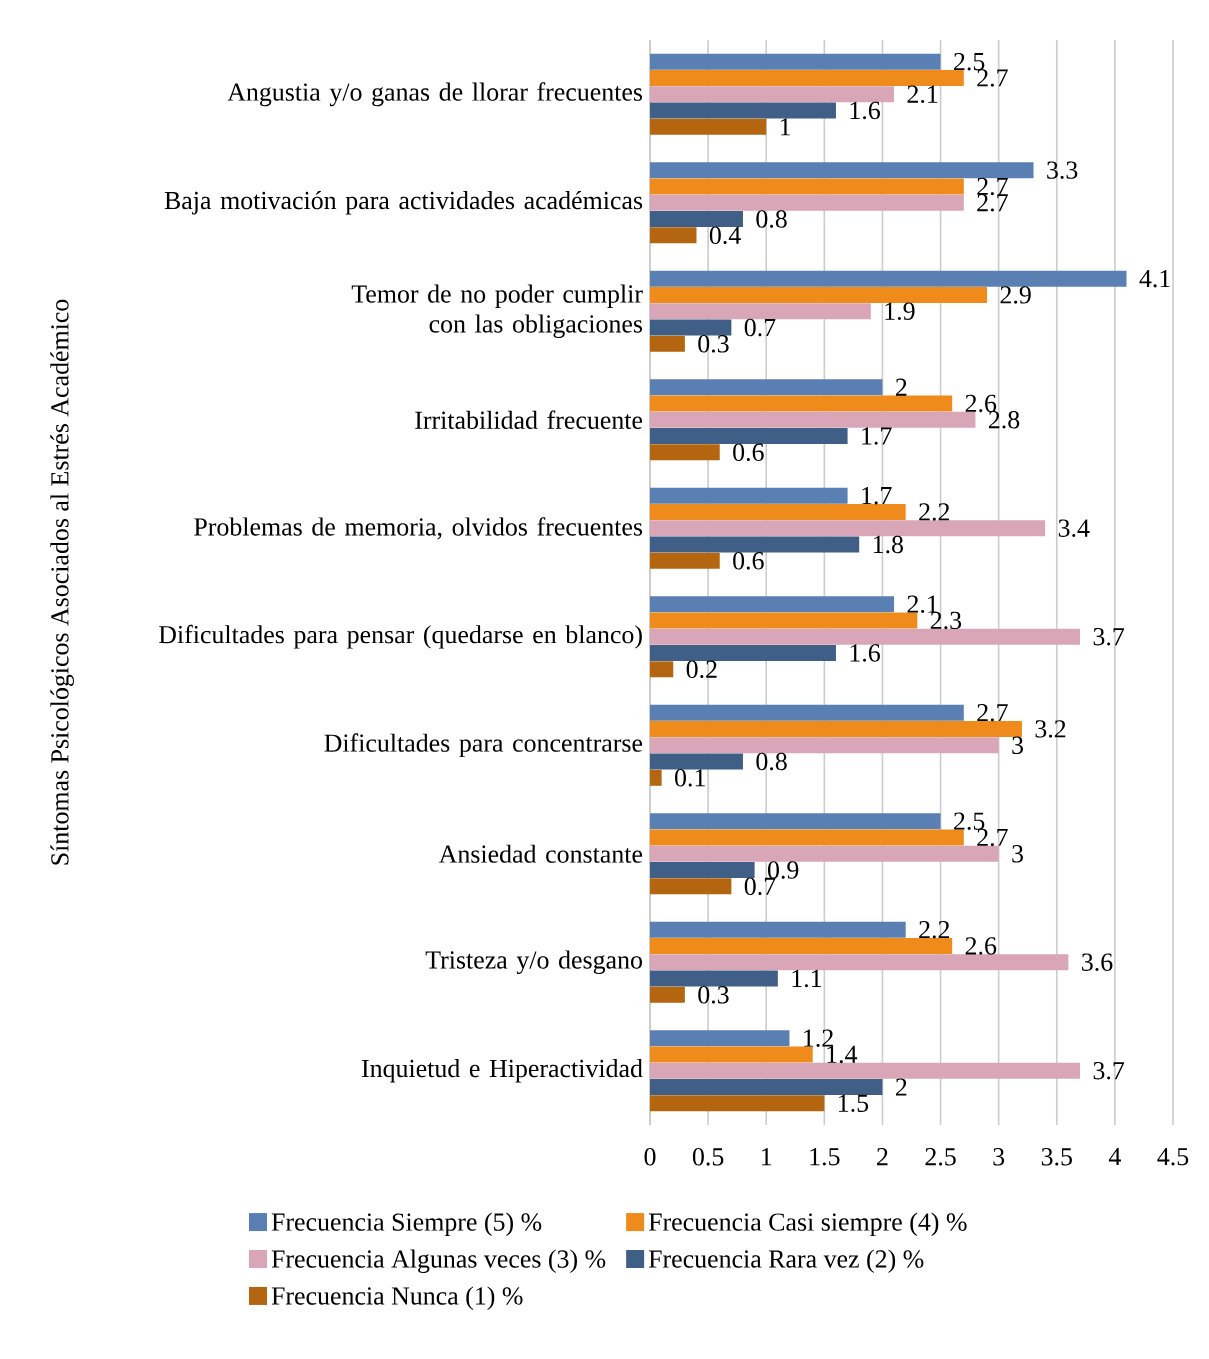 The image size is (1209, 1359). I want to click on data-label: 3.3, so click(1062, 170).